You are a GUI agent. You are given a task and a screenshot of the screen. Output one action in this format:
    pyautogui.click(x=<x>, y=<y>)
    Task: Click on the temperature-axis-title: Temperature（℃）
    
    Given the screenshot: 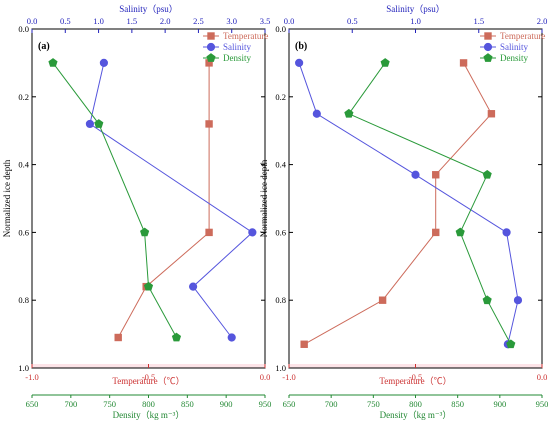 What is the action you would take?
    pyautogui.click(x=148, y=381)
    